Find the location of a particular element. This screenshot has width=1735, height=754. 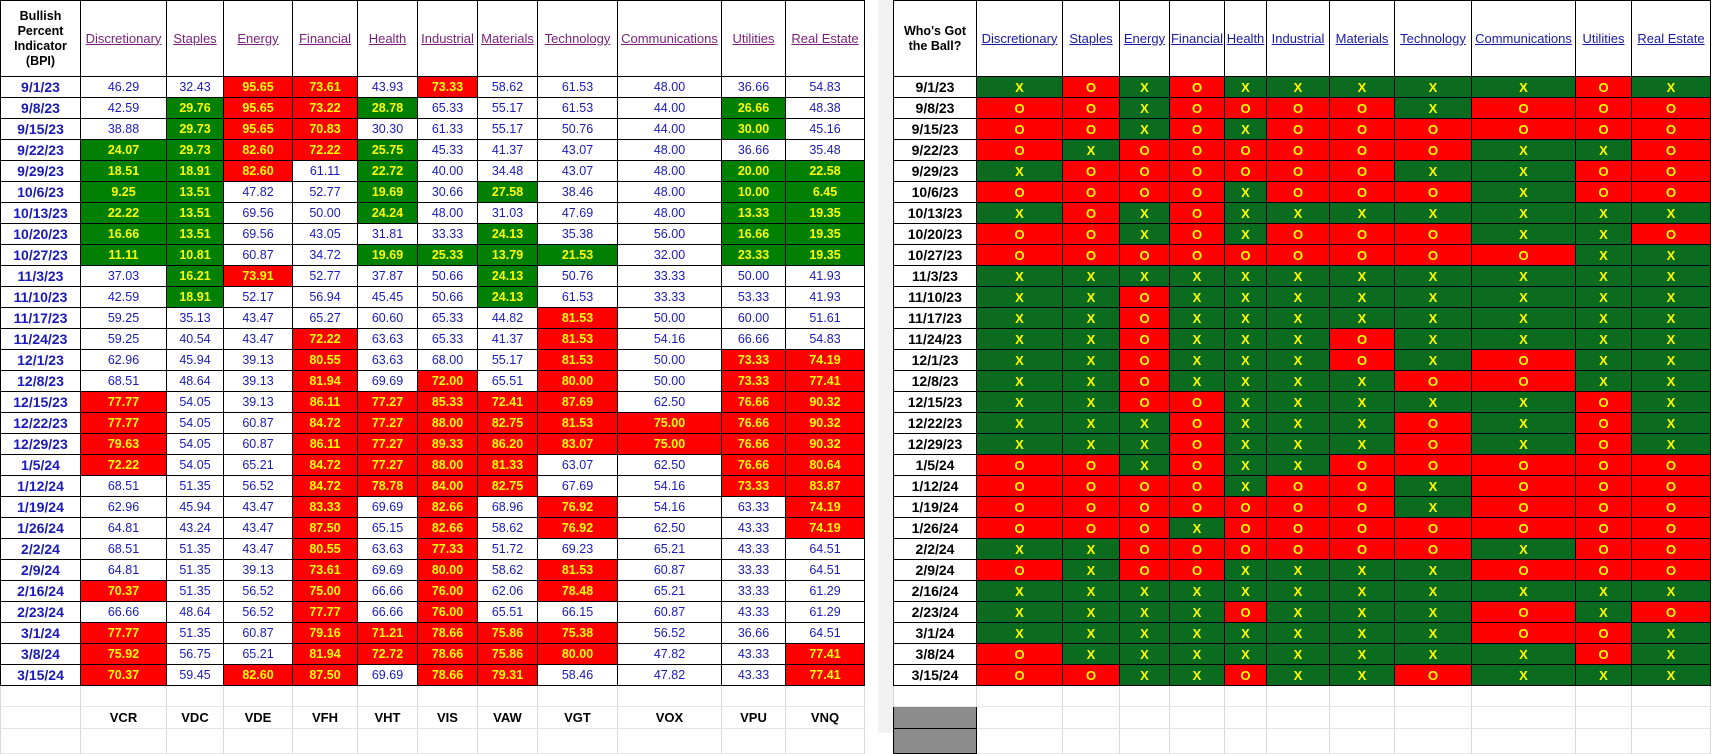

ball-row: 1/26/24 O O O X O O O O O O O is located at coordinates (1302, 528).